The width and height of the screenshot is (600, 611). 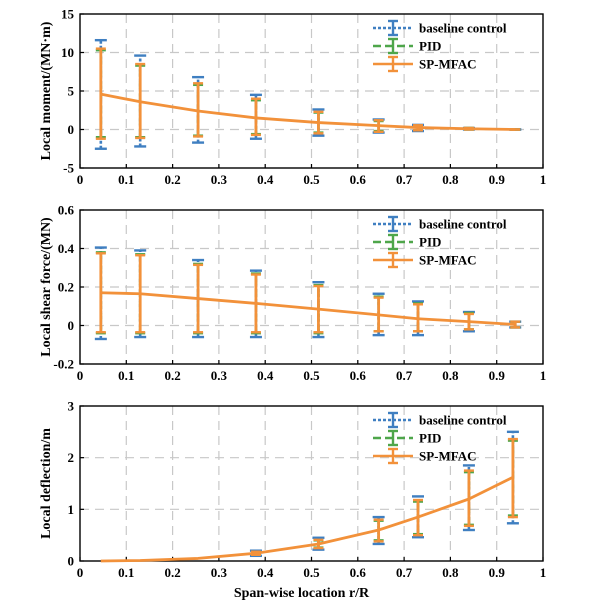 I want to click on y-tick-label: 3, so click(x=71, y=406).